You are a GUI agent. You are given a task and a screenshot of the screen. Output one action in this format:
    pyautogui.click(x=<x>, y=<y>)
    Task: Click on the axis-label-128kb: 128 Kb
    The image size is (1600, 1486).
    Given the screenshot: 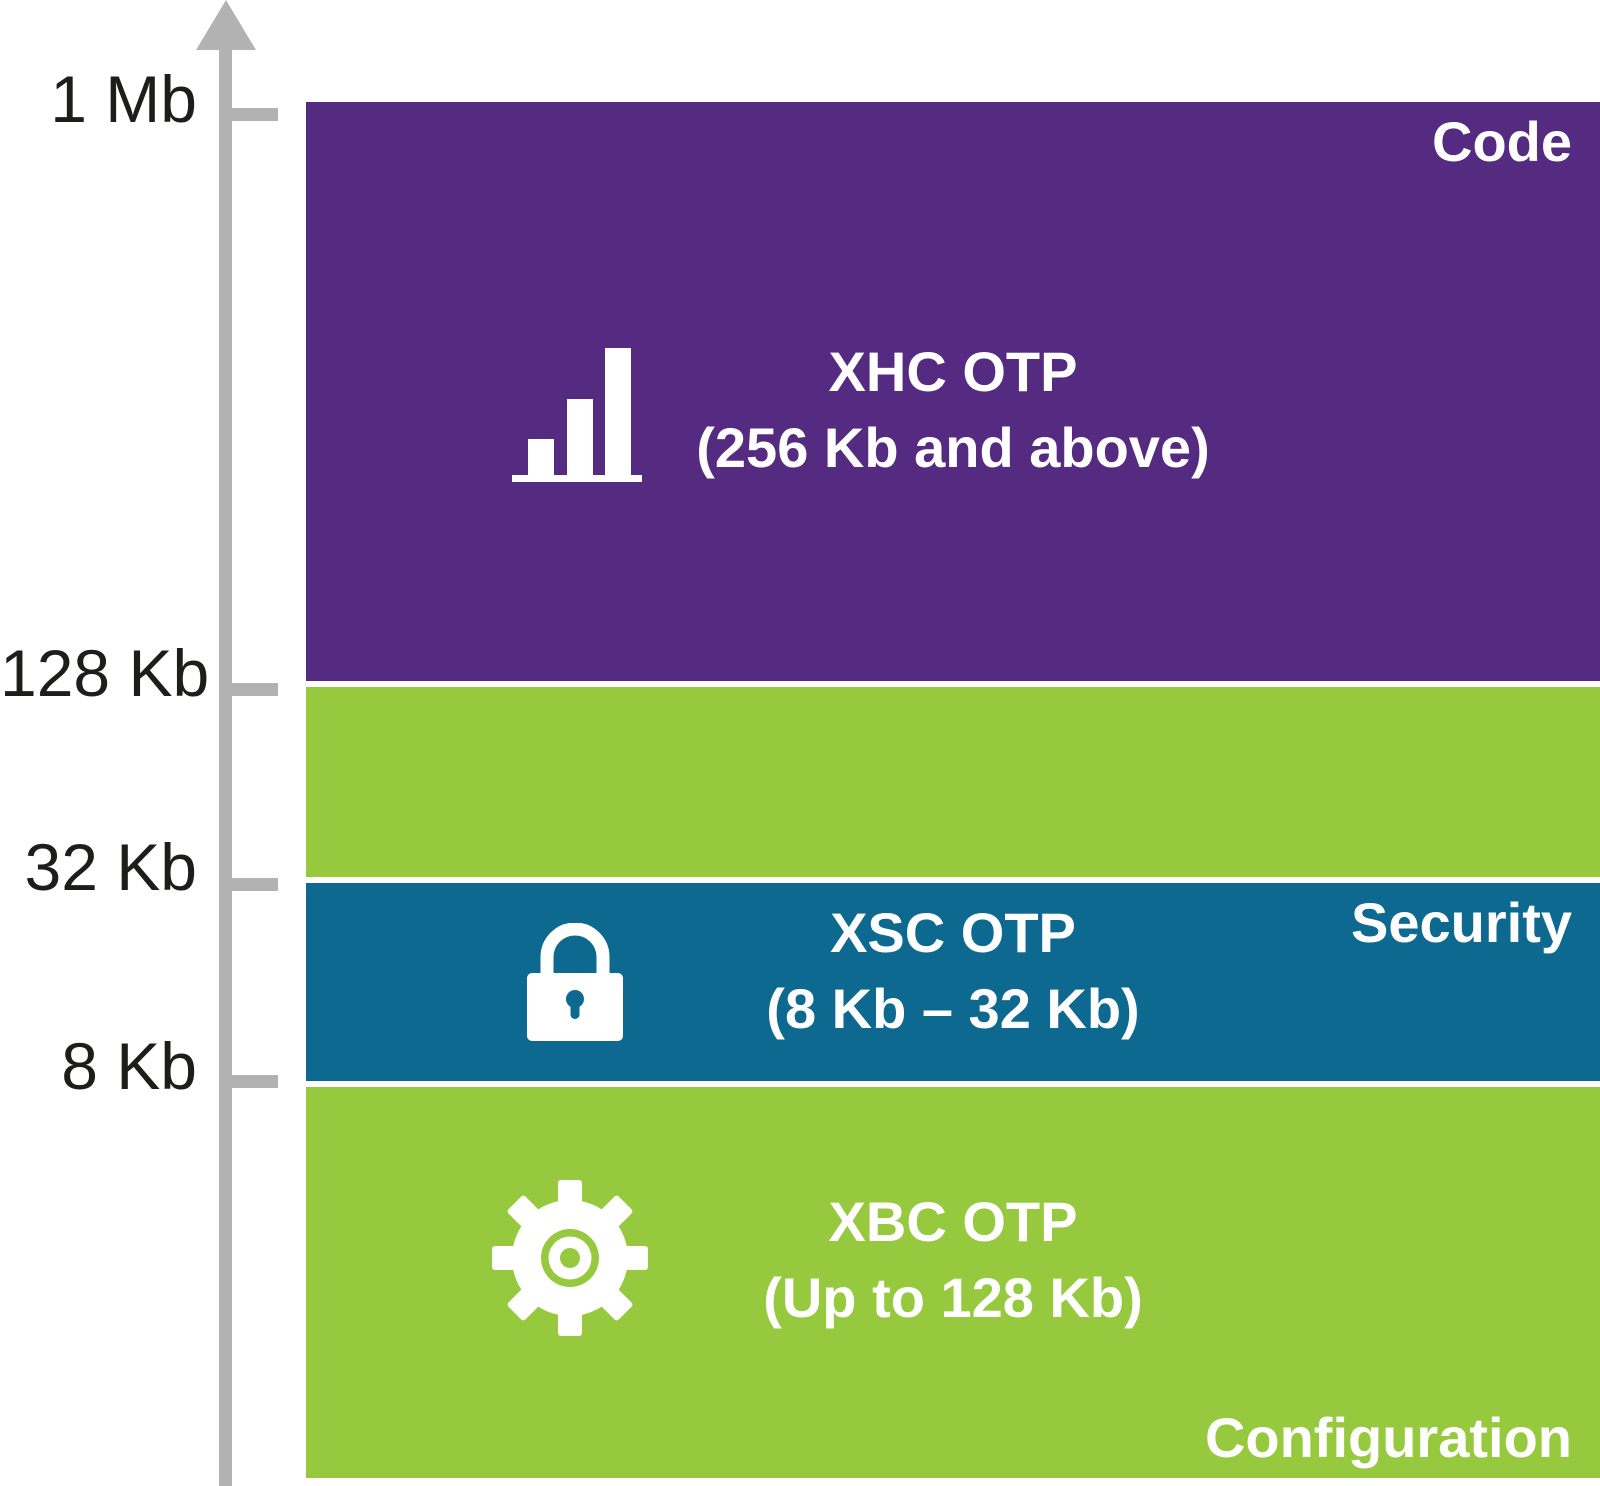 What is the action you would take?
    pyautogui.click(x=105, y=673)
    